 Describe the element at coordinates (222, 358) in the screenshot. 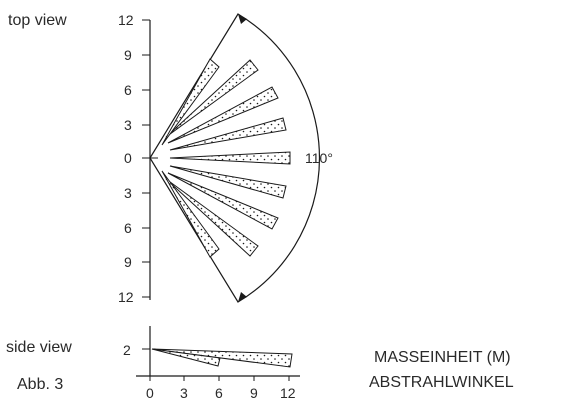

I see `side-view-beams` at that location.